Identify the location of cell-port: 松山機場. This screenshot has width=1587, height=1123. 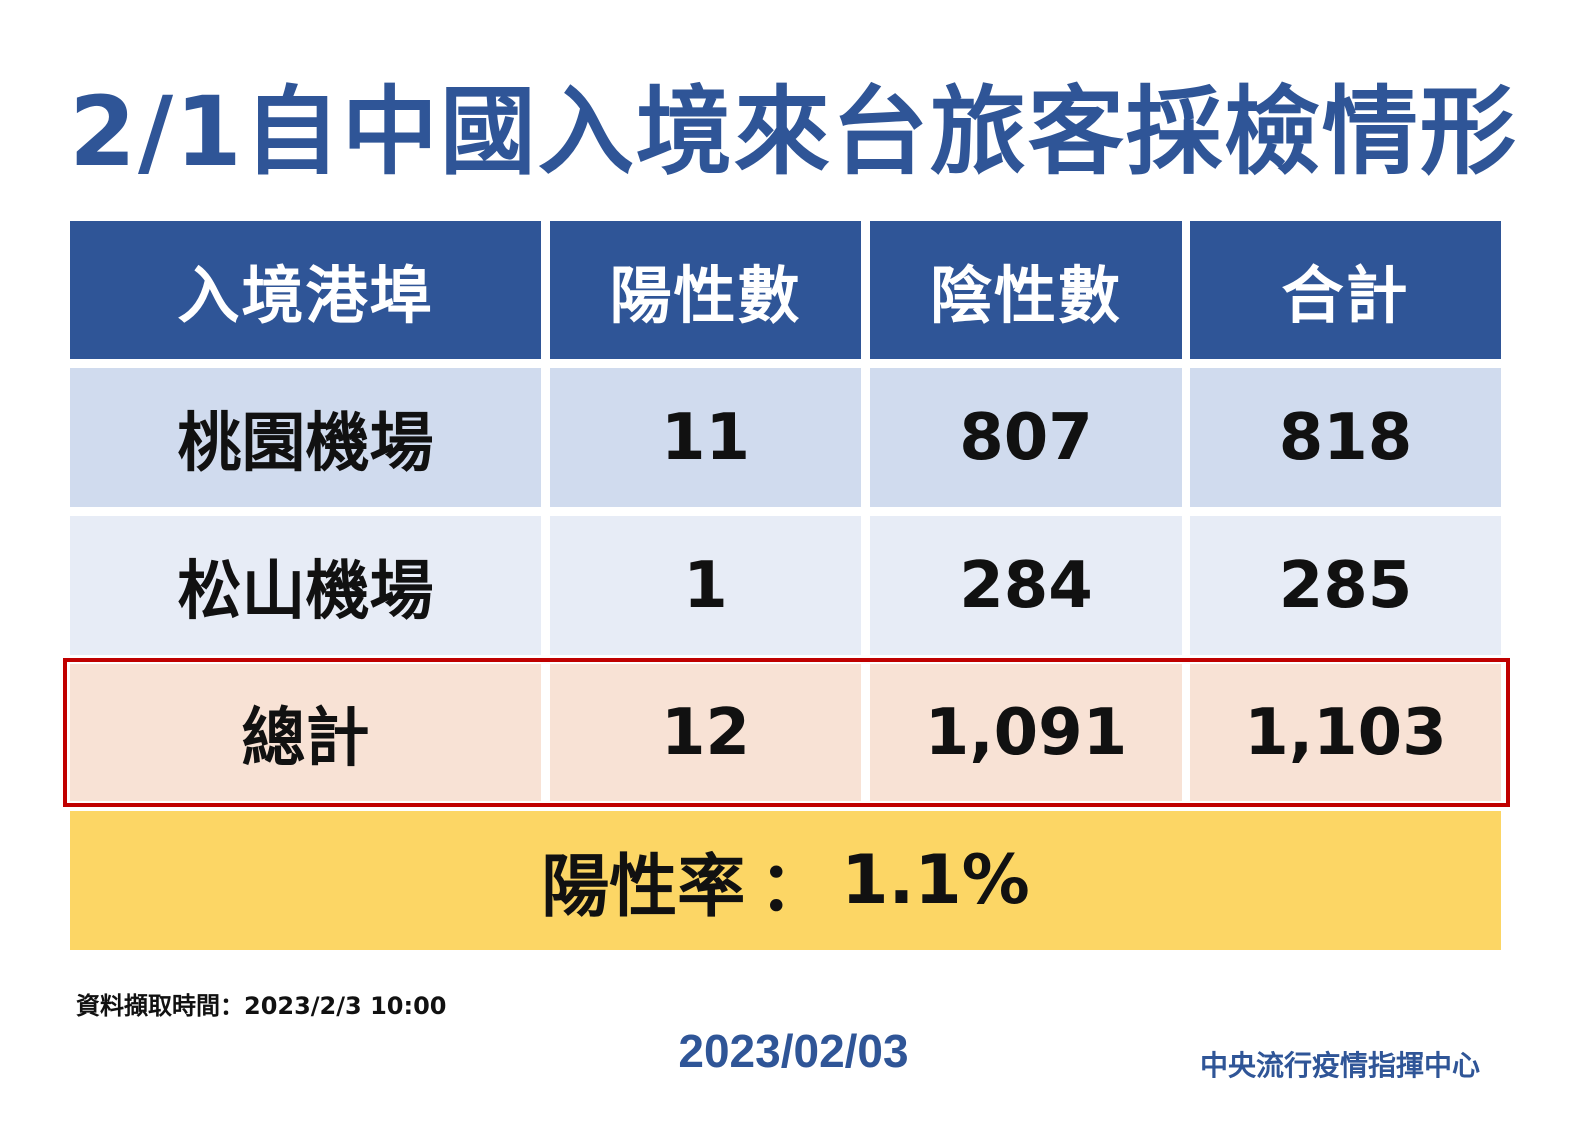
(305, 585).